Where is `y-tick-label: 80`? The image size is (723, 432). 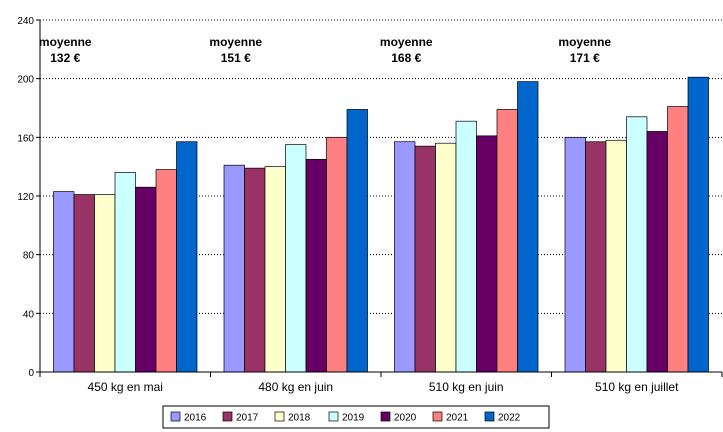
y-tick-label: 80 is located at coordinates (29, 256).